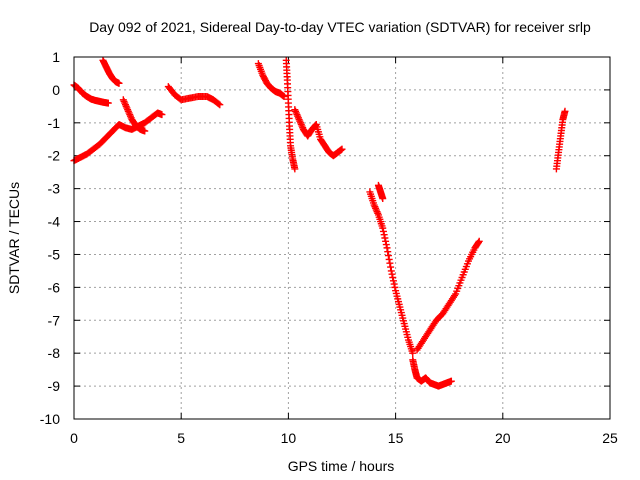  What do you see at coordinates (271, 80) in the screenshot?
I see `series-seg-f` at bounding box center [271, 80].